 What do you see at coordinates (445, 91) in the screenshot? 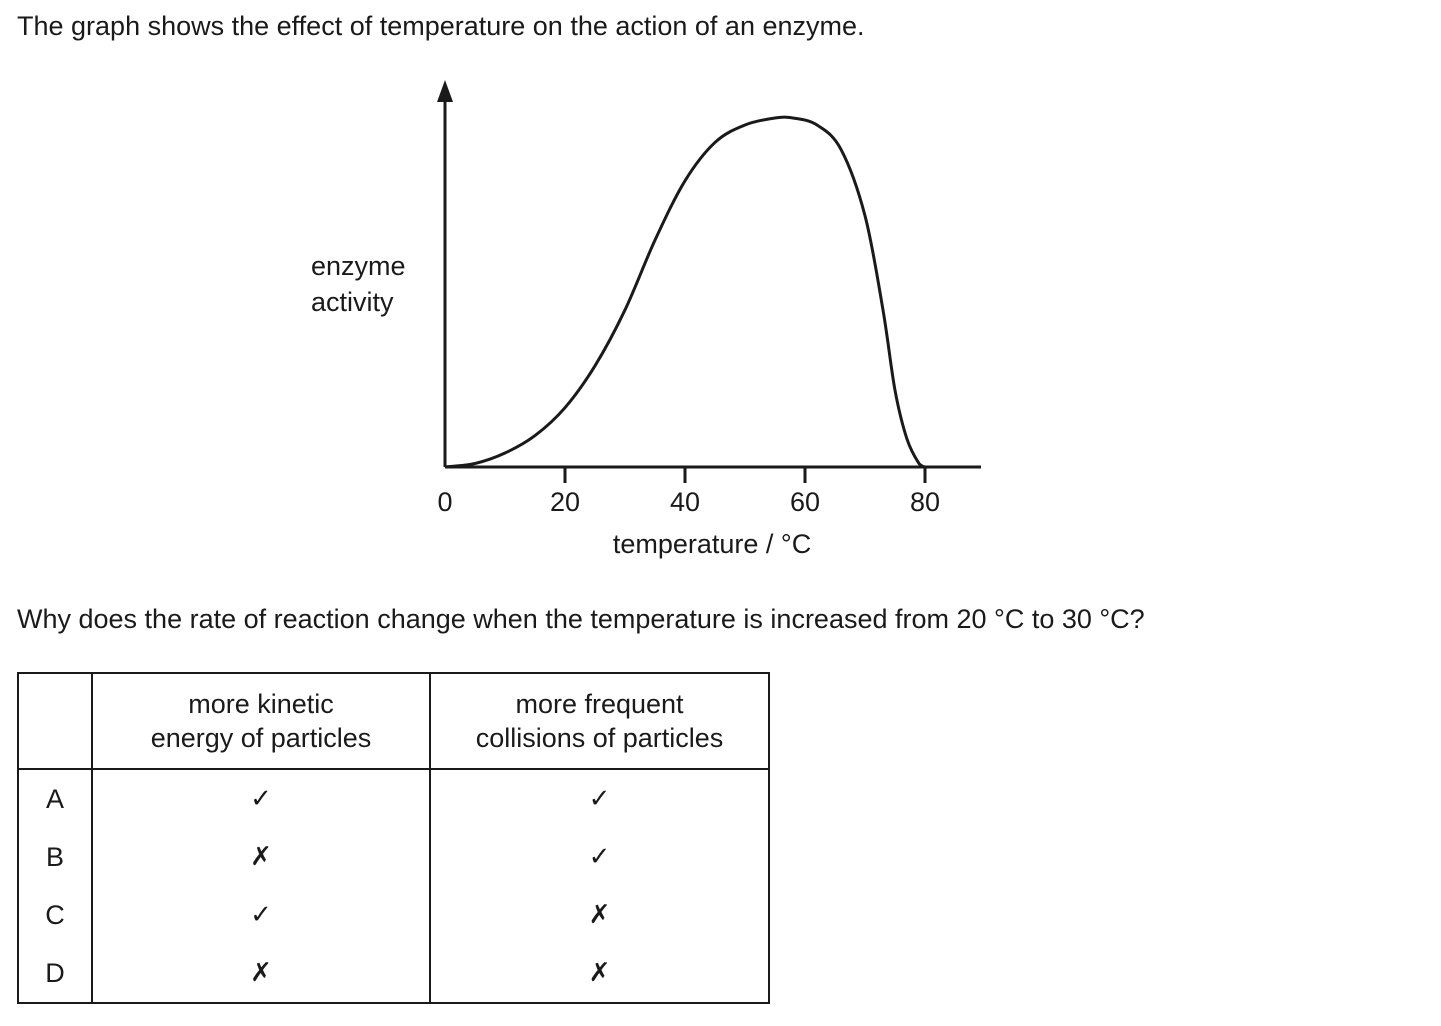
I see `y-axis-arrowhead` at bounding box center [445, 91].